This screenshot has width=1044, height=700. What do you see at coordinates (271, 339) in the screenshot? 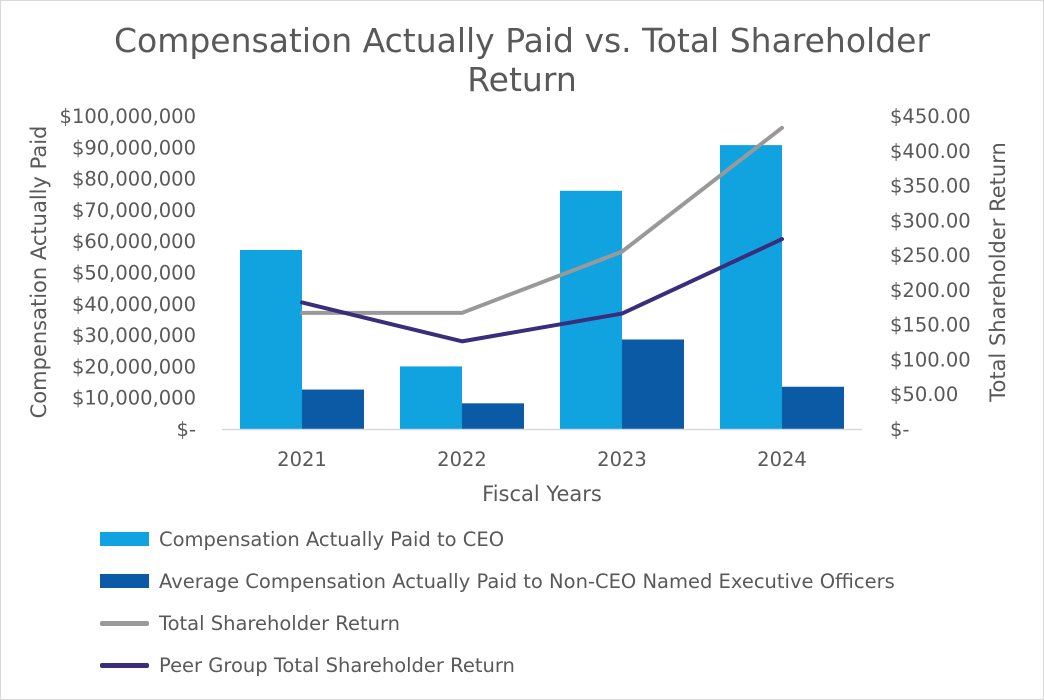
I see `bar-compensation-actually-pa-2021` at bounding box center [271, 339].